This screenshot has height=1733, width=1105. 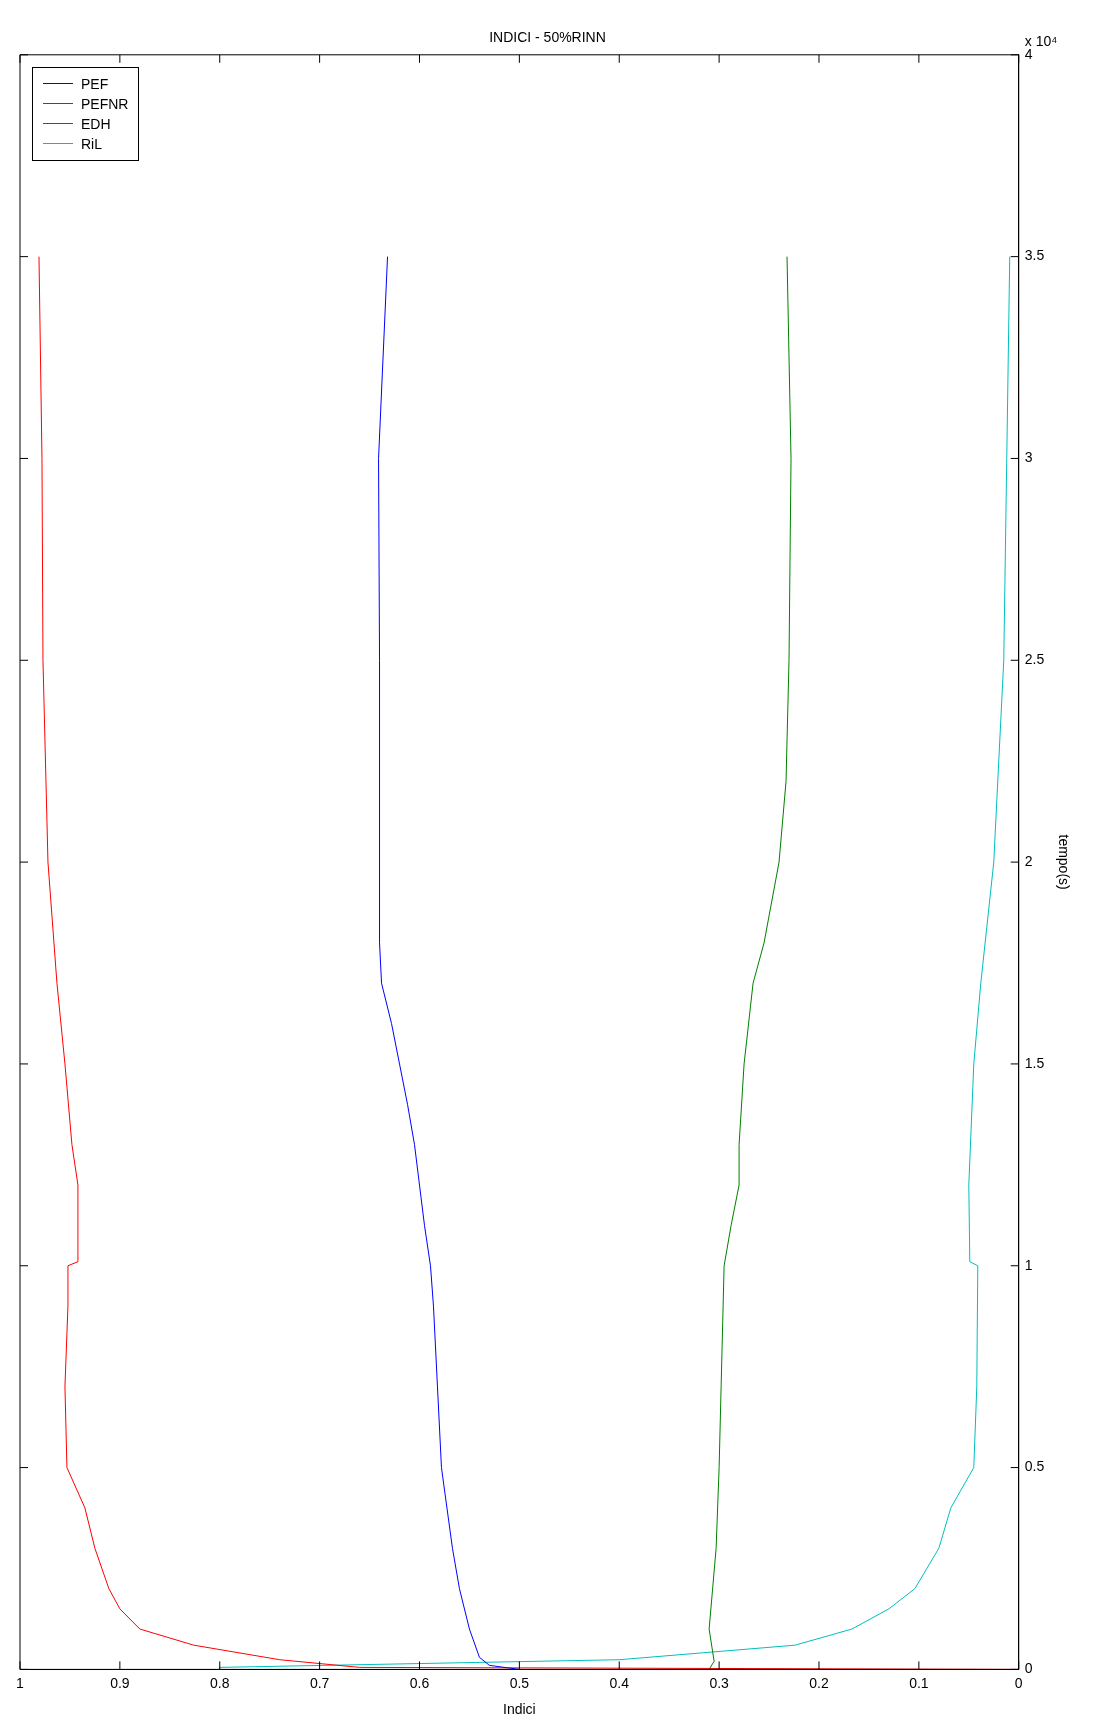 I want to click on y-tick-label: 2.5, so click(x=1034, y=659).